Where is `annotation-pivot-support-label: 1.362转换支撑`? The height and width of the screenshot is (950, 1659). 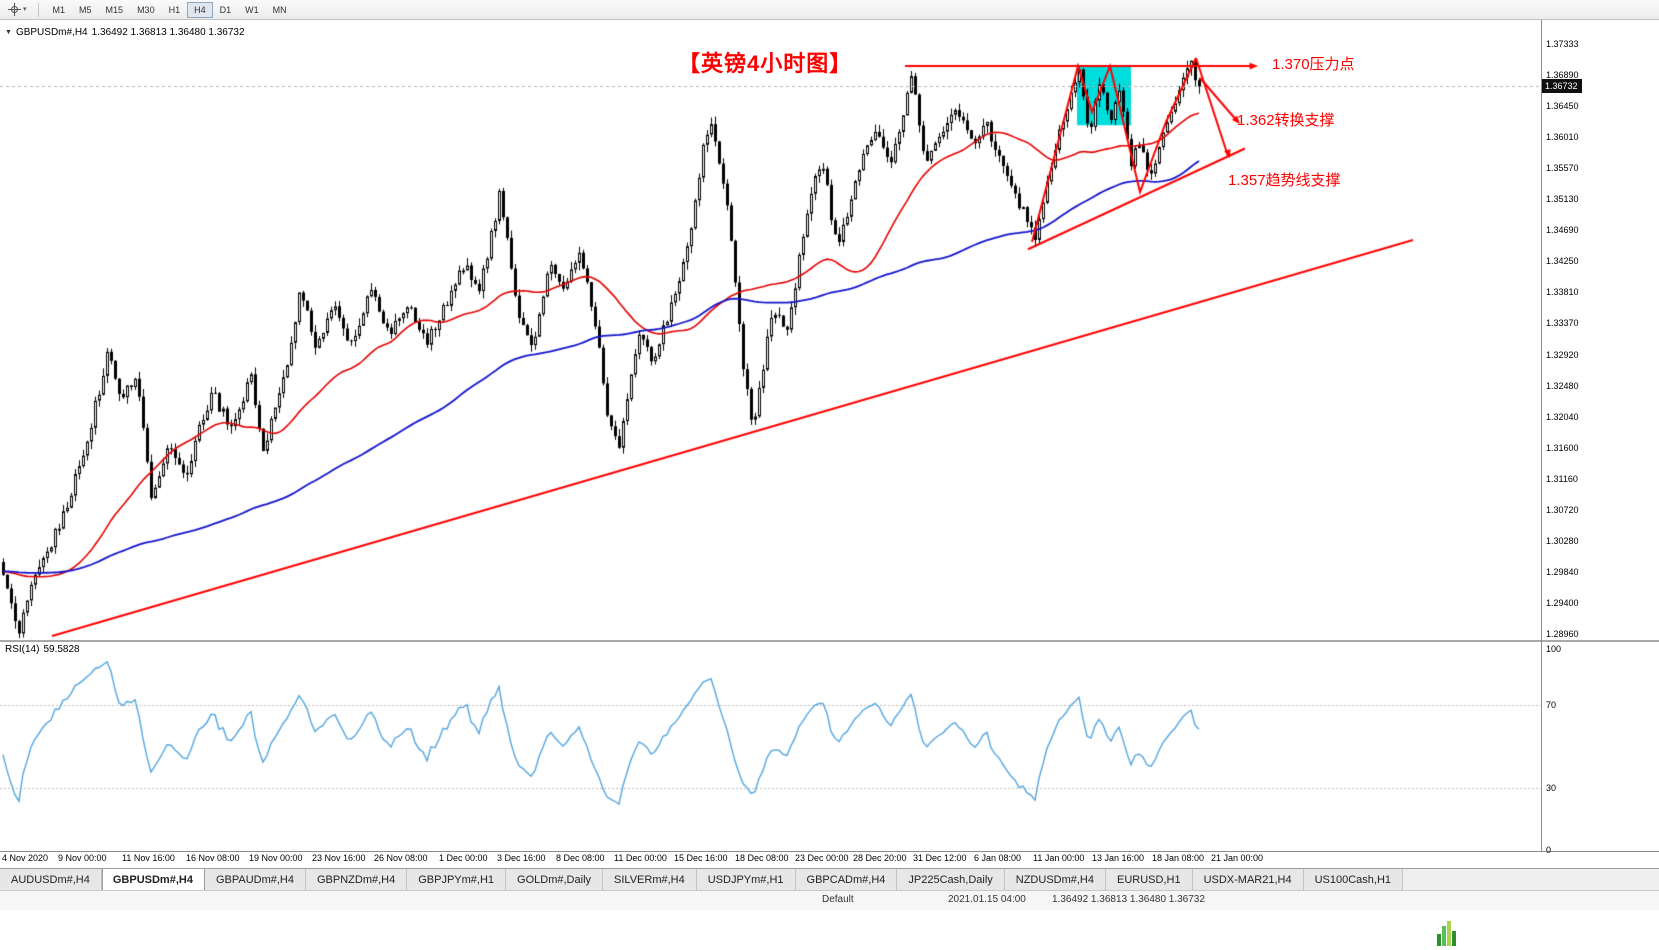
annotation-pivot-support-label: 1.362转换支撑 is located at coordinates (1286, 120).